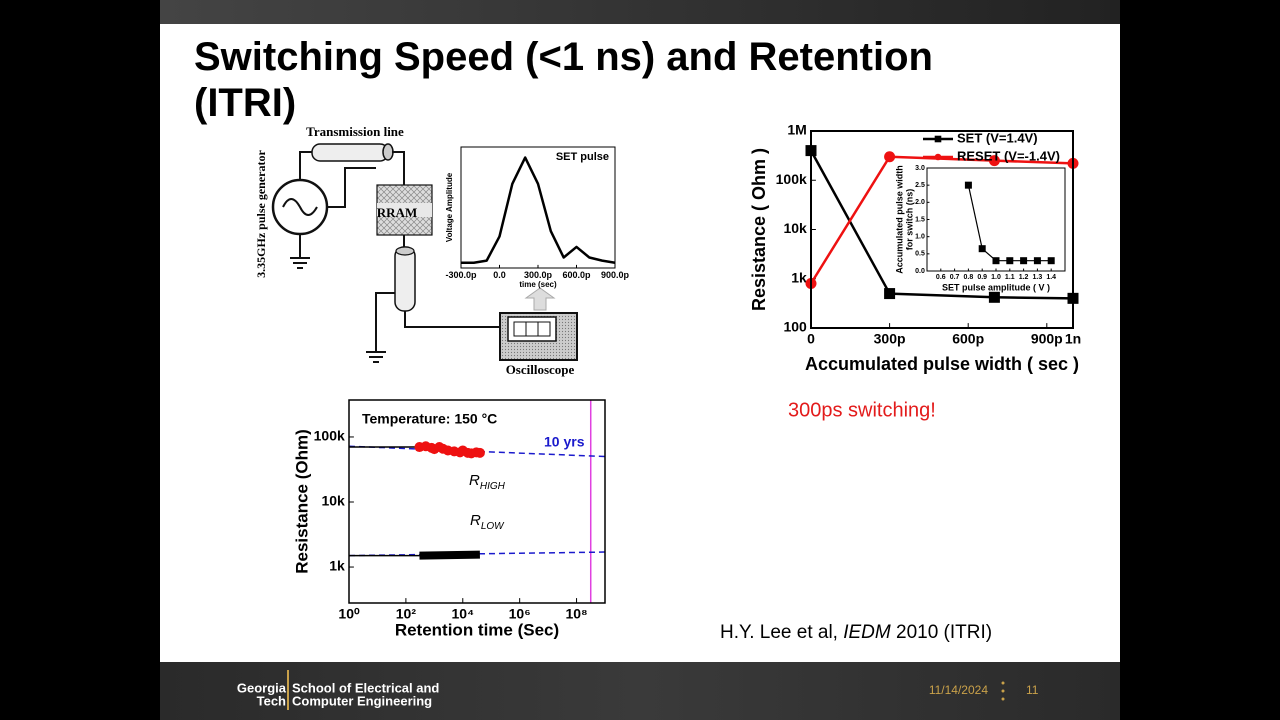 The image size is (1280, 720). Describe the element at coordinates (920, 237) in the screenshot. I see `y-tick-label: 1.0` at that location.